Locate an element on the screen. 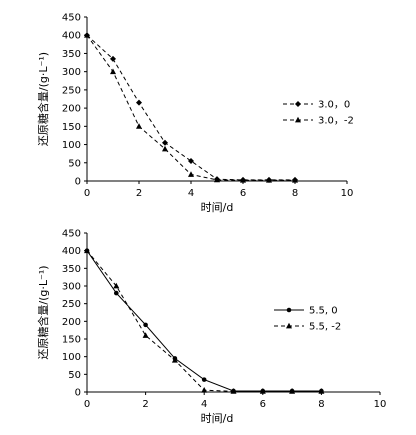 The height and width of the screenshot is (435, 416). chart-2-series-1-legend-label: 5.5, 0 is located at coordinates (323, 311).